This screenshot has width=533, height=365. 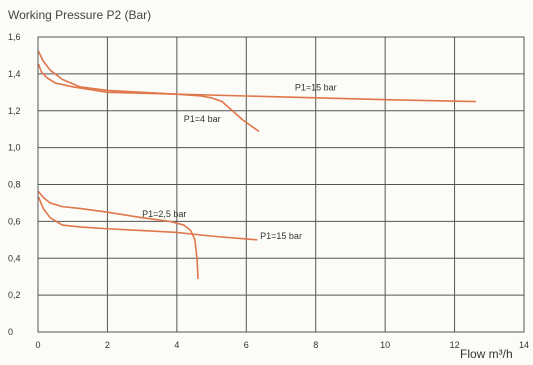 I want to click on y-tick-label-7: 1,4, so click(x=14, y=74).